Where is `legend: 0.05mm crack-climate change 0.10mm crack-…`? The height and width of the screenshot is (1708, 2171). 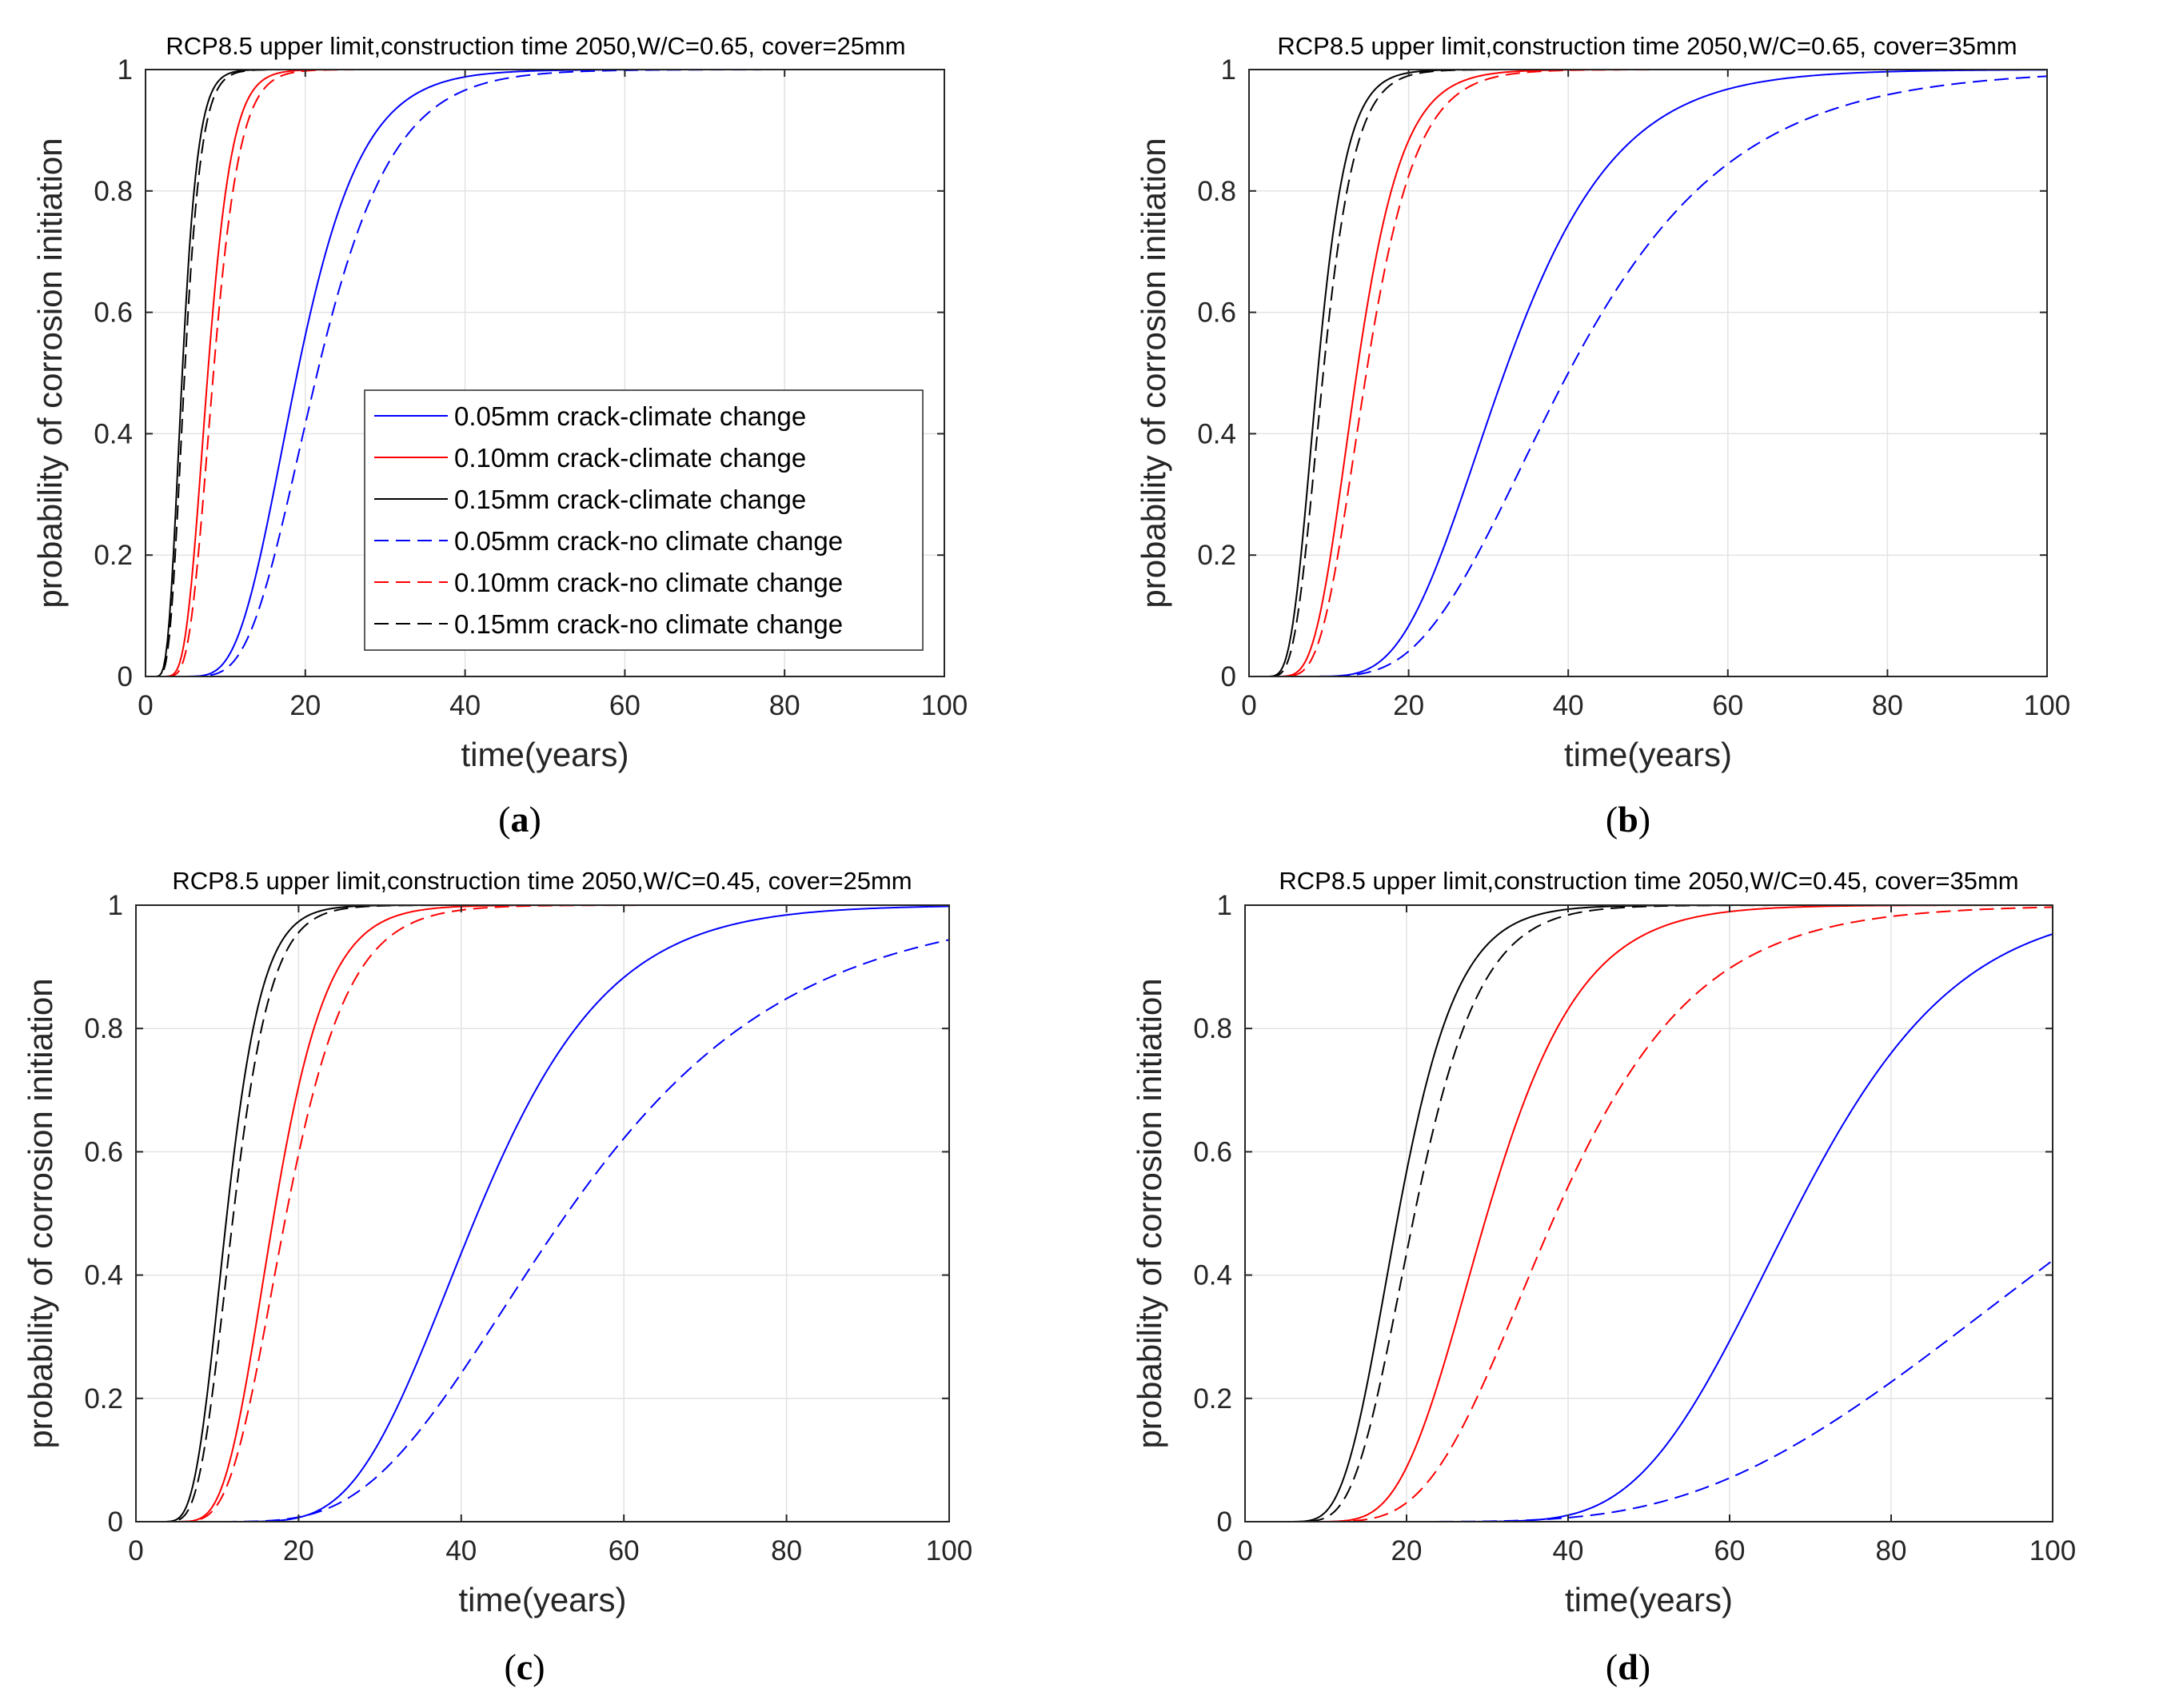 legend: 0.05mm crack-climate change 0.10mm crack-… is located at coordinates (644, 520).